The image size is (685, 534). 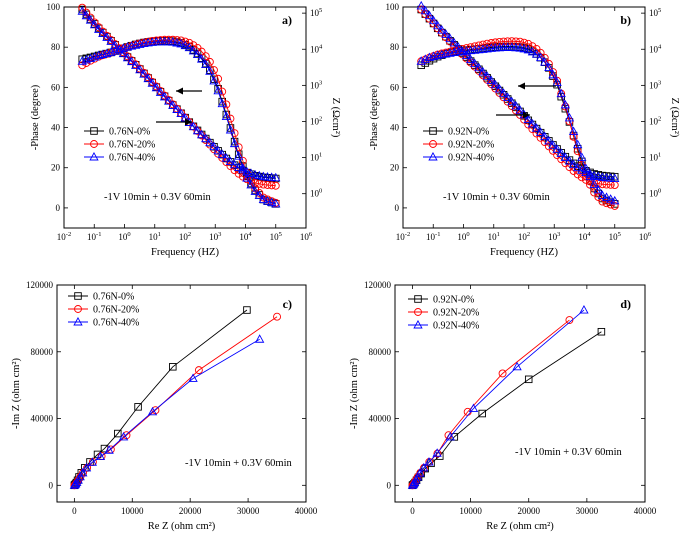 I want to click on y-axis-label: -Im Z (ohm cm²), so click(x=16, y=393).